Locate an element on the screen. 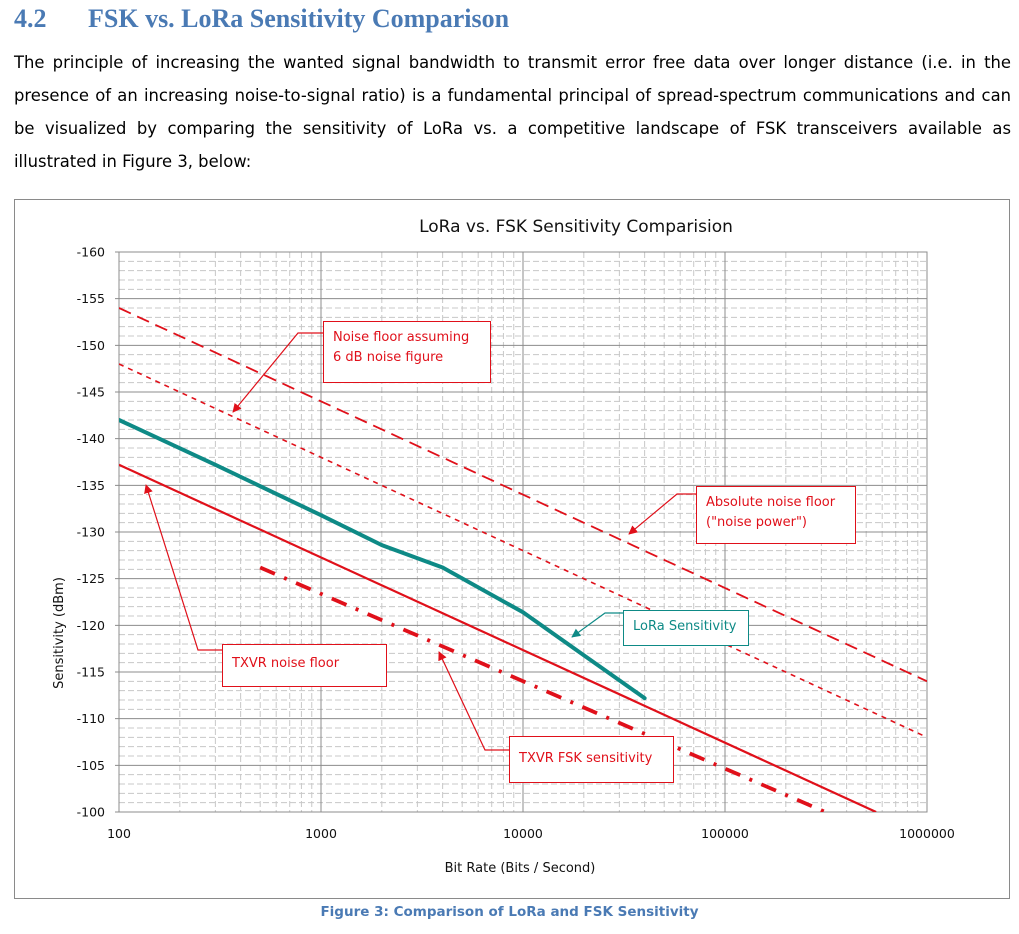 This screenshot has width=1019, height=934. callout-txvr-noise-floor-label: TXVR noise floor is located at coordinates (286, 663).